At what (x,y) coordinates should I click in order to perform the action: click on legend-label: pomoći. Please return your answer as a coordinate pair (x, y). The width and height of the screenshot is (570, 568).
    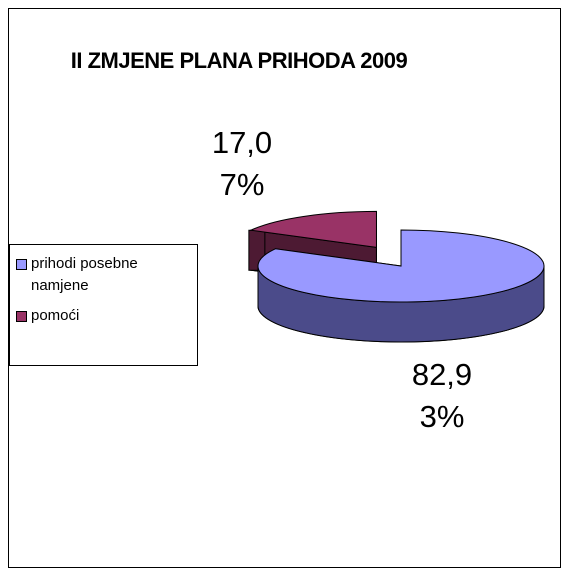
    Looking at the image, I should click on (55, 315).